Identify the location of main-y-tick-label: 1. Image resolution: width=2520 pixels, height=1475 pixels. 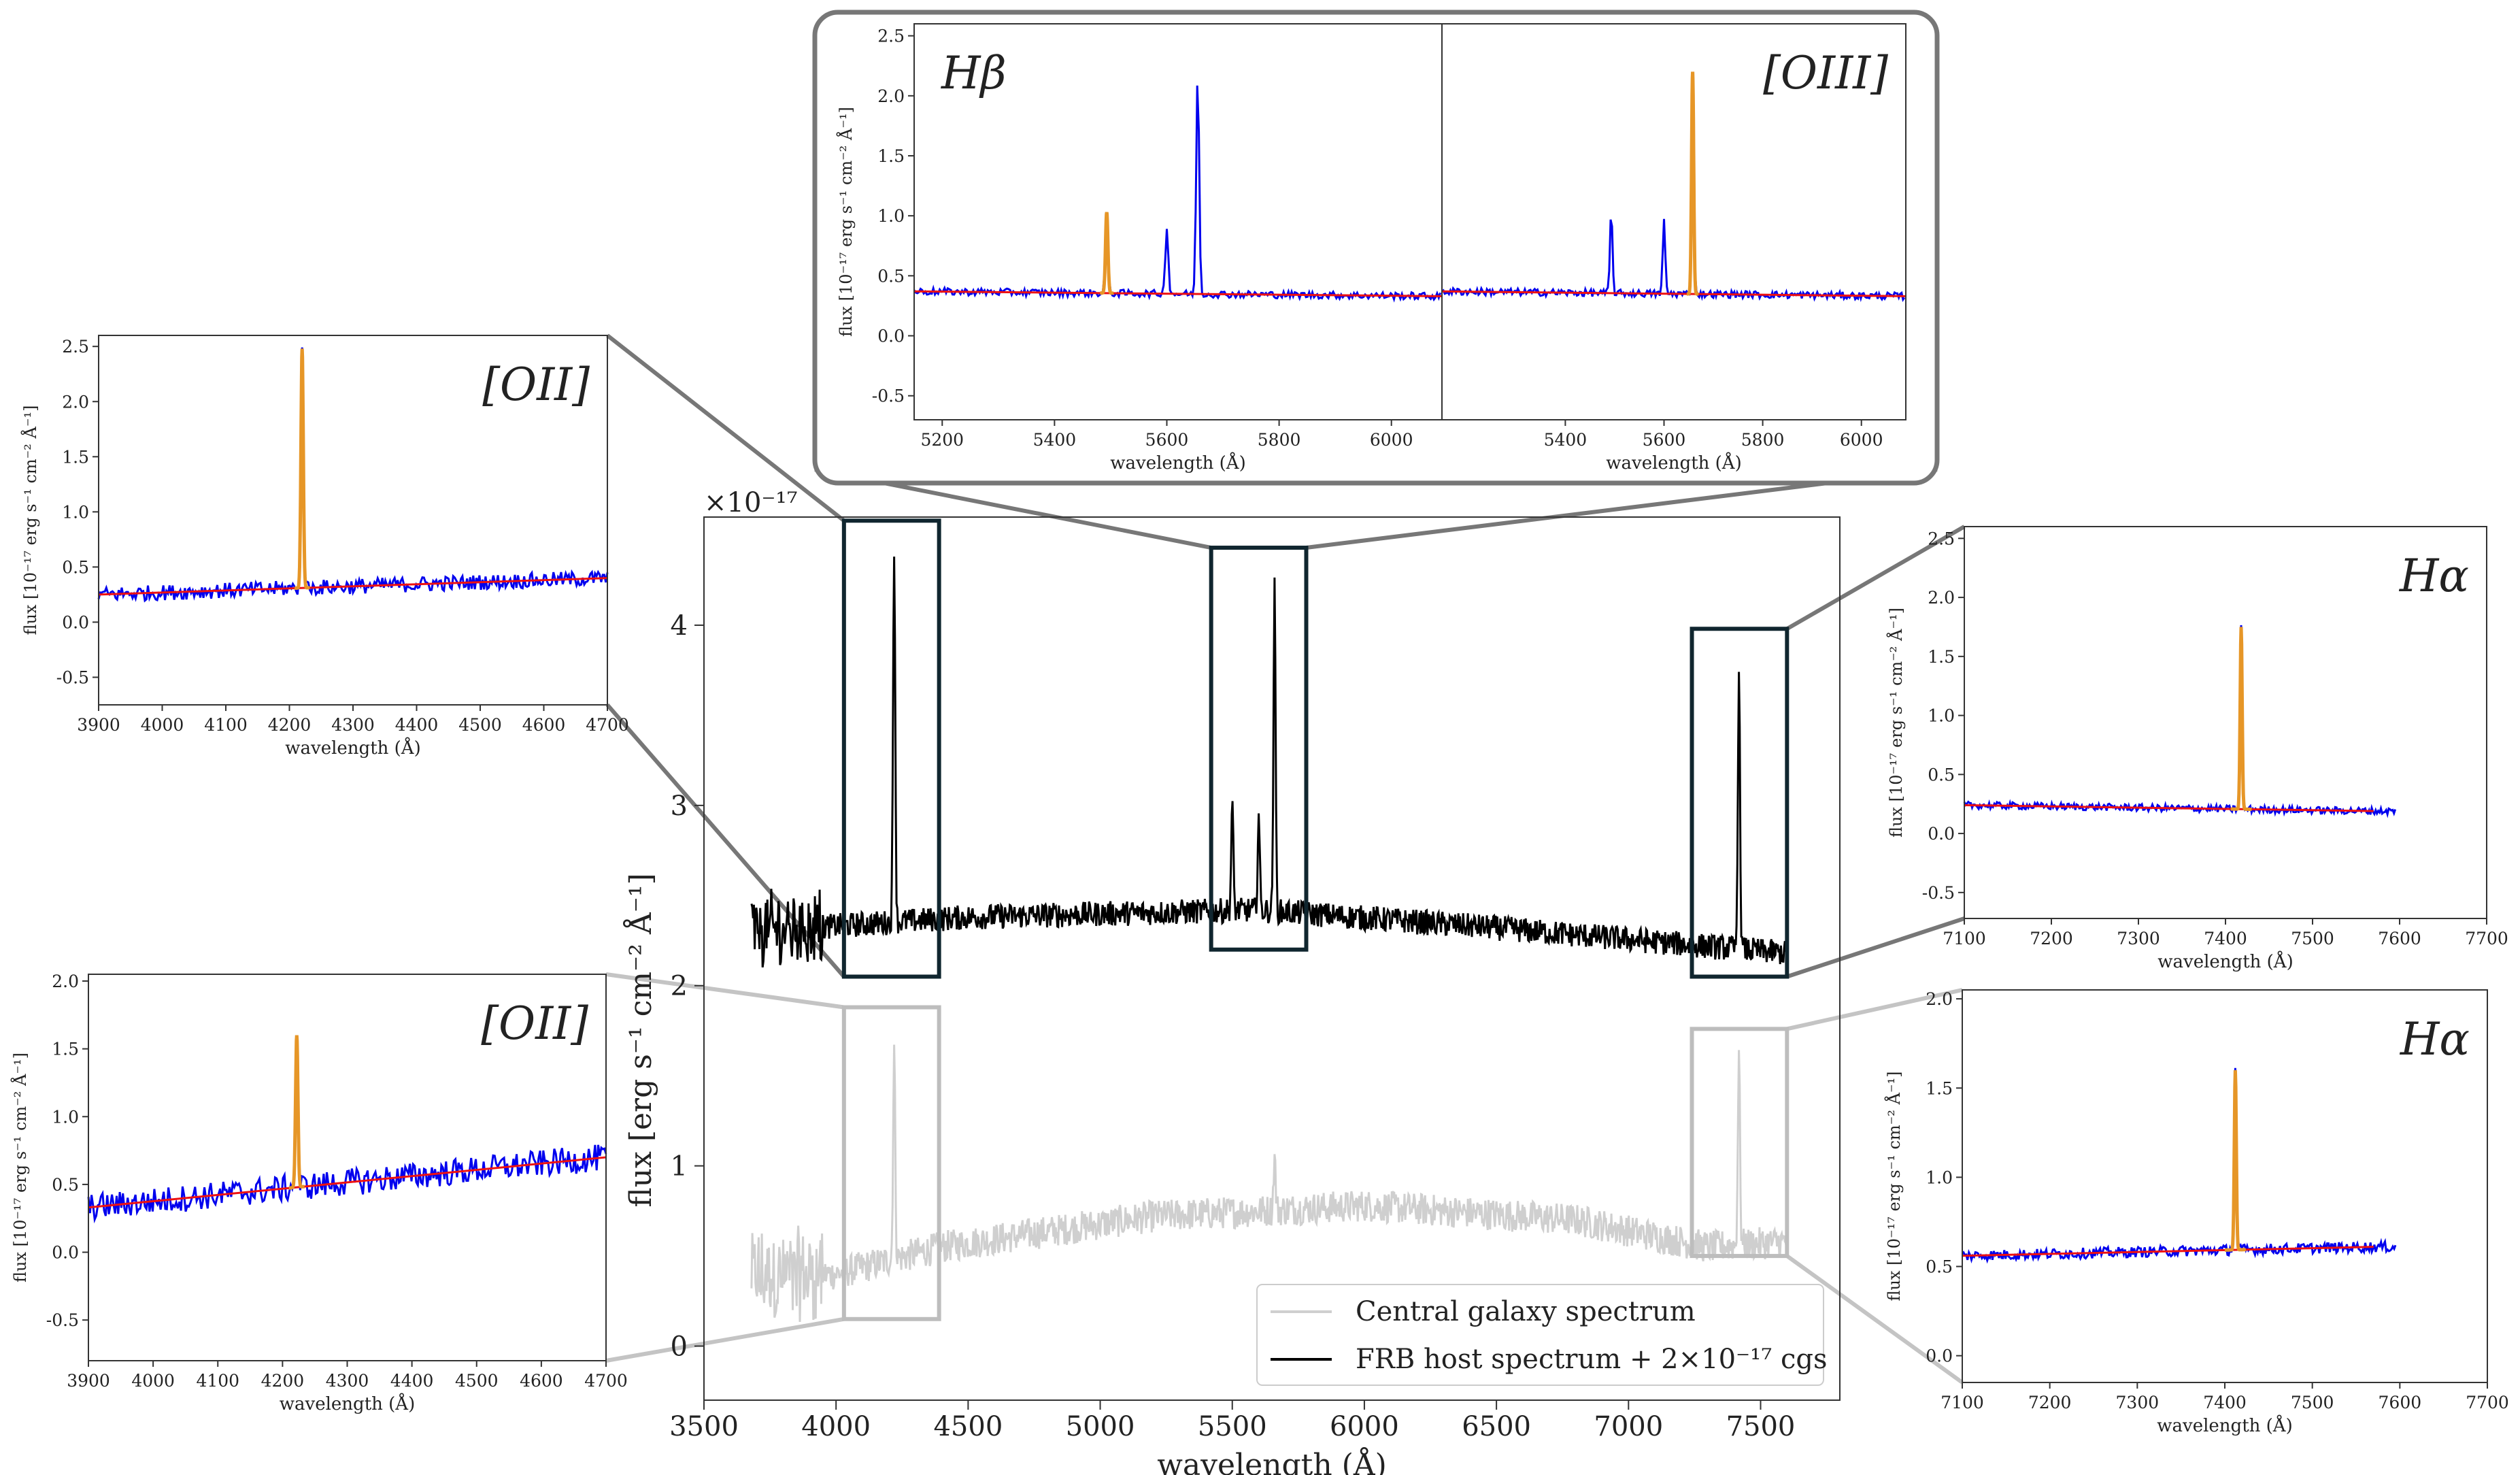
(679, 1166).